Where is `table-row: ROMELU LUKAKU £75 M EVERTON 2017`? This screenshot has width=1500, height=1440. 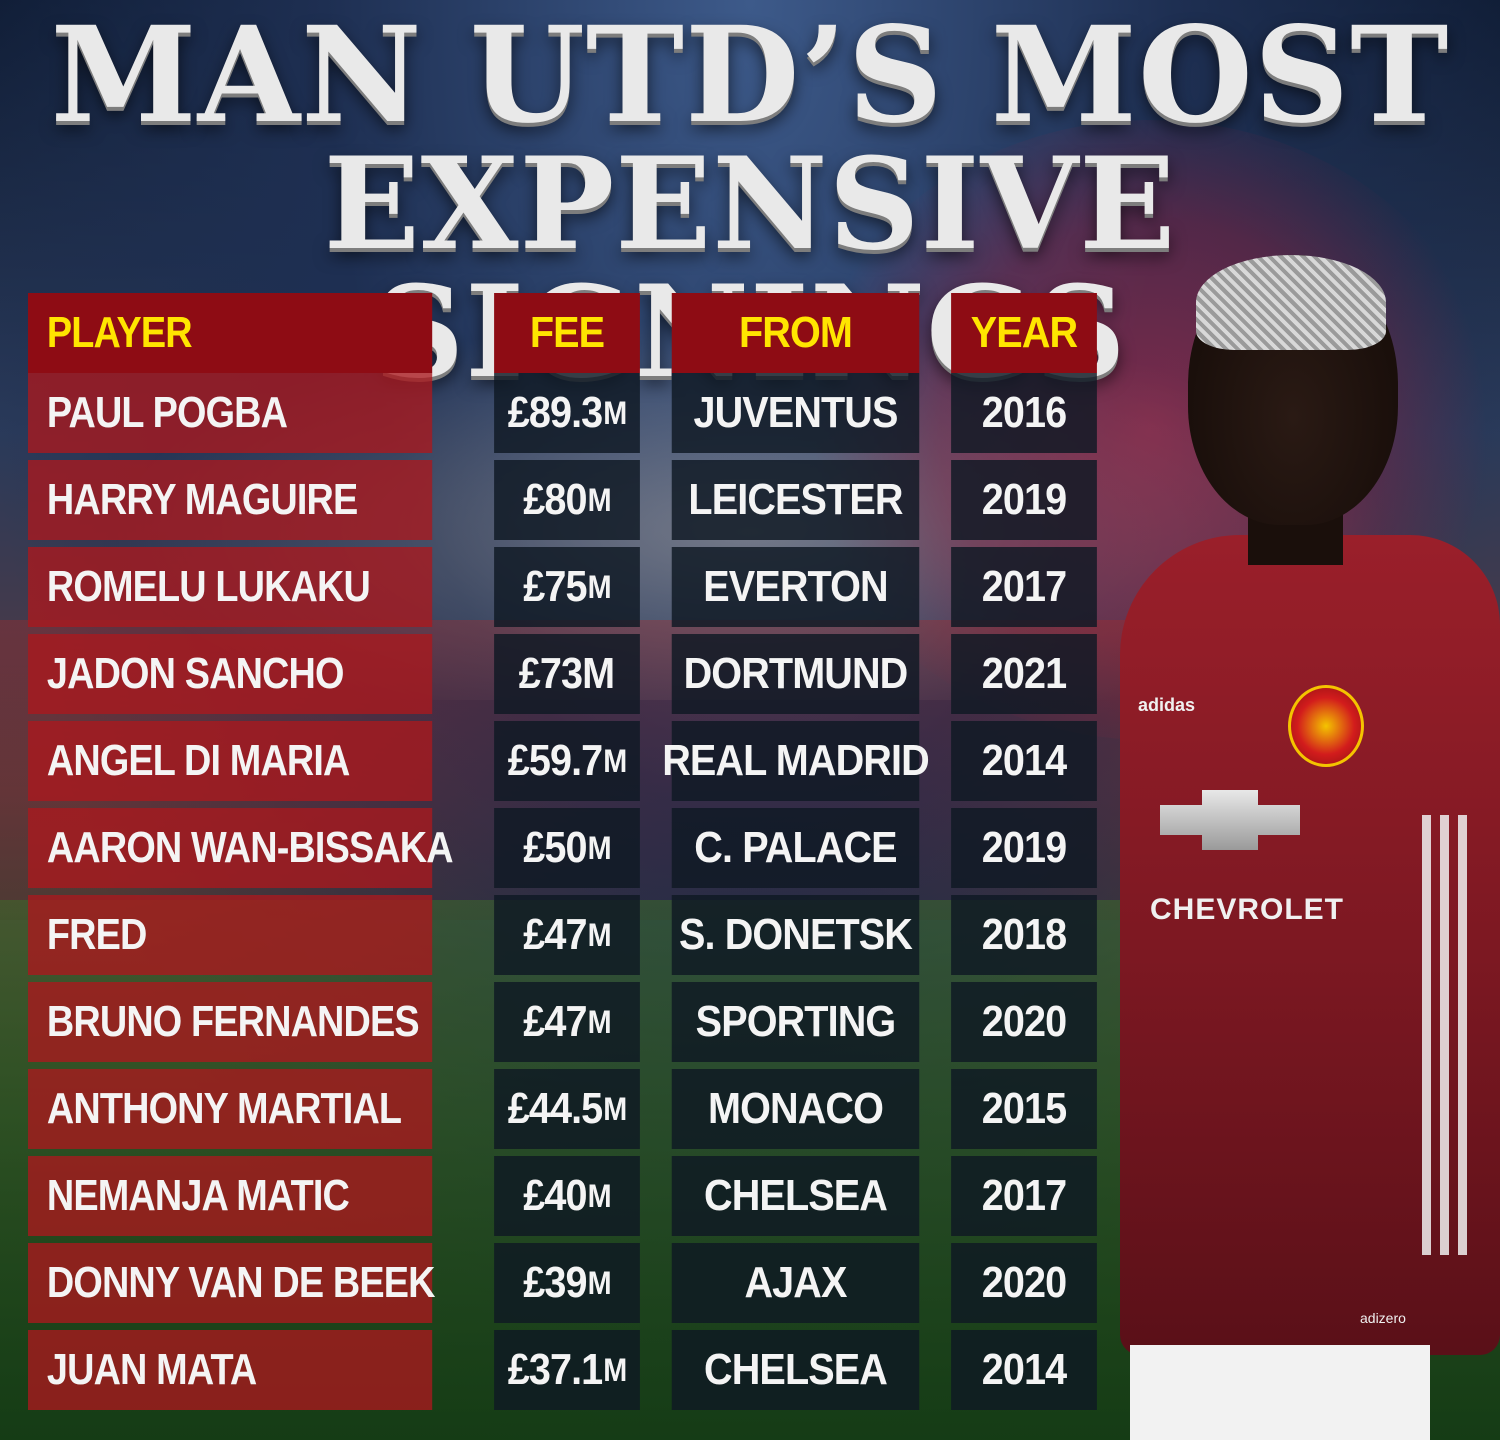 table-row: ROMELU LUKAKU £75 M EVERTON 2017 is located at coordinates (568, 590).